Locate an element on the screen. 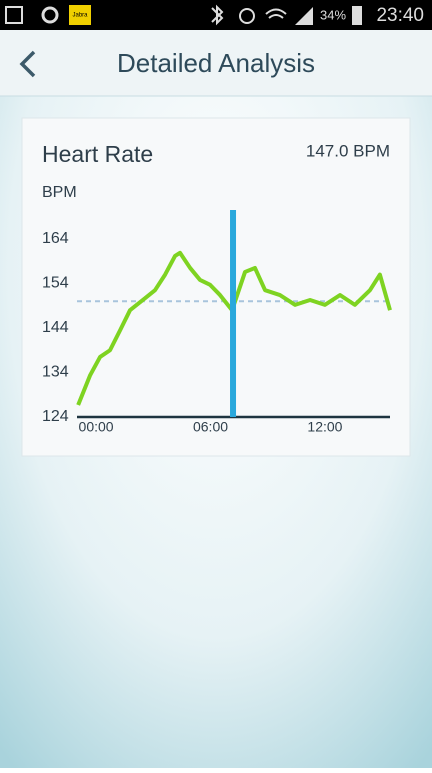 This screenshot has width=432, height=773. wifi-icon is located at coordinates (276, 13).